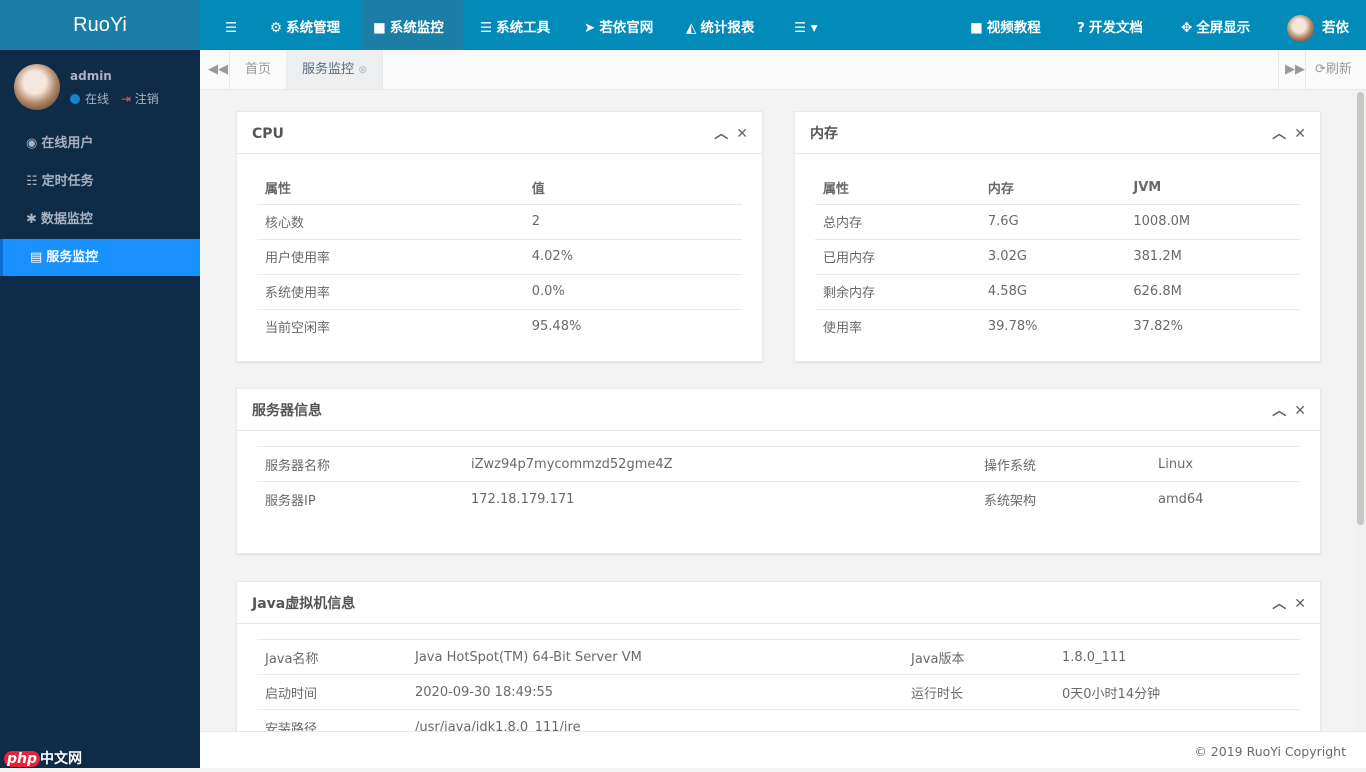 This screenshot has width=1366, height=772. What do you see at coordinates (1005, 25) in the screenshot?
I see `nav-video-tutorial: ■ 视频教程` at bounding box center [1005, 25].